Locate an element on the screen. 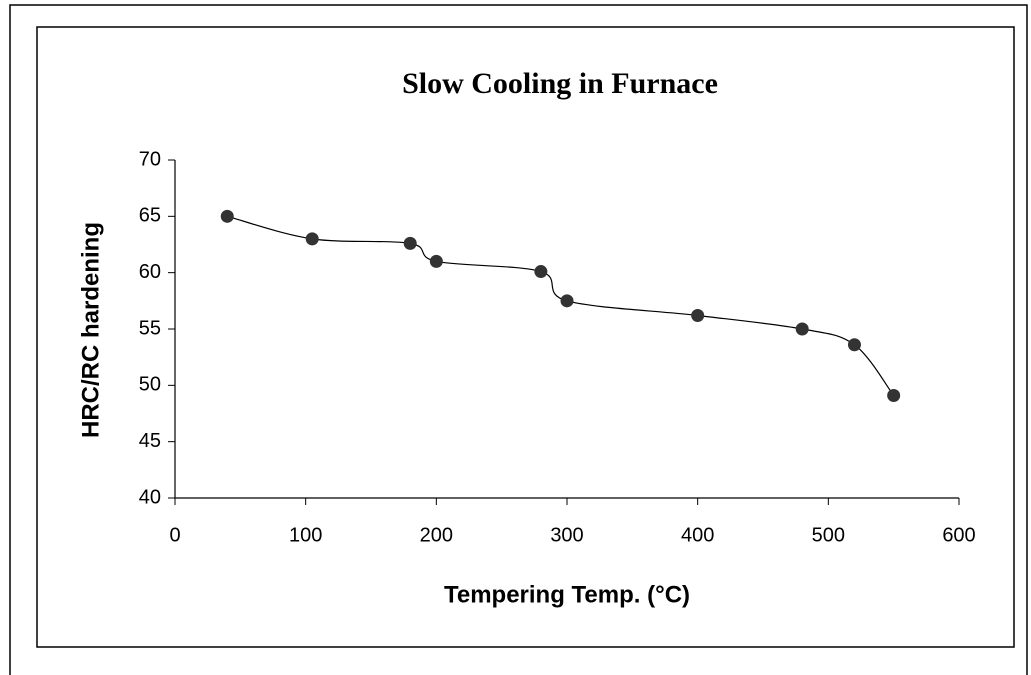 This screenshot has height=675, width=1031. chart-title: Slow Cooling in Furnace is located at coordinates (560, 83).